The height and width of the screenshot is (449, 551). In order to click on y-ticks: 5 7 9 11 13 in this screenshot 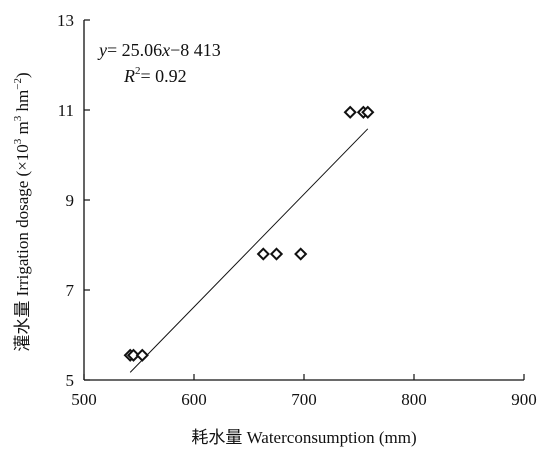, I will do `click(73, 200)`.